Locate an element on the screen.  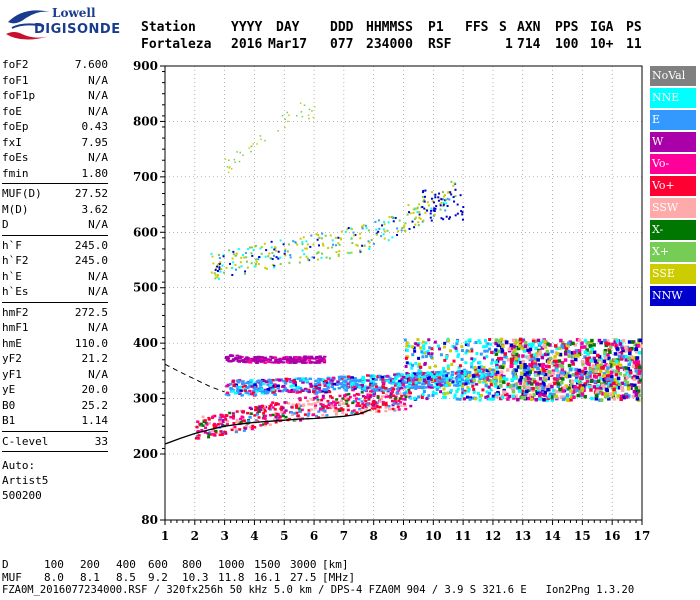
legend-entry: X- is located at coordinates (673, 230).